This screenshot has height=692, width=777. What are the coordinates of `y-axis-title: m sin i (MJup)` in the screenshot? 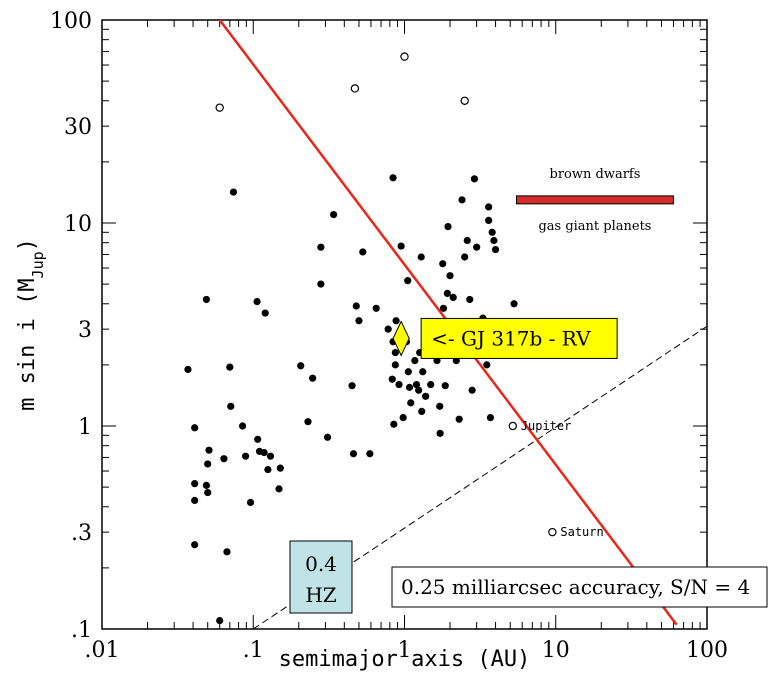 It's located at (31, 324).